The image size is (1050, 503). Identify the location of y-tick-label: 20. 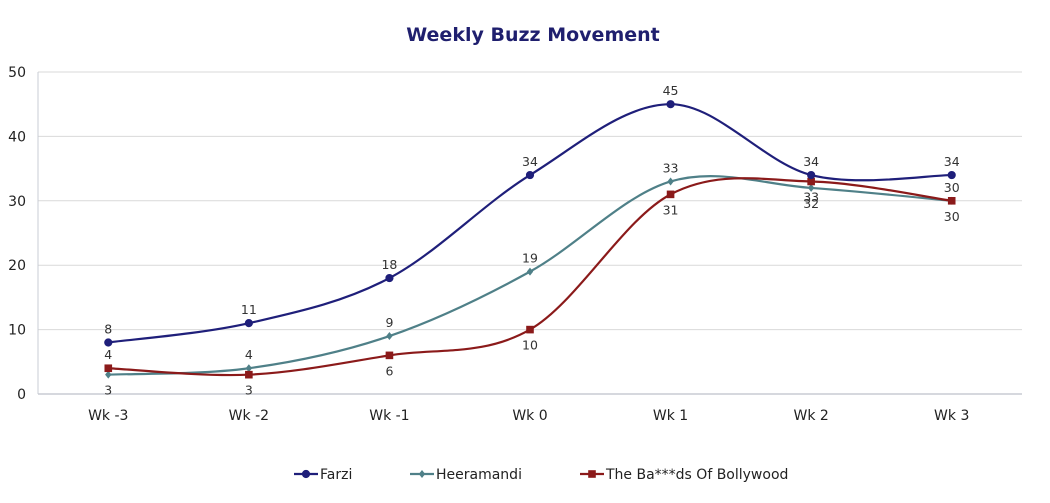
(17, 266).